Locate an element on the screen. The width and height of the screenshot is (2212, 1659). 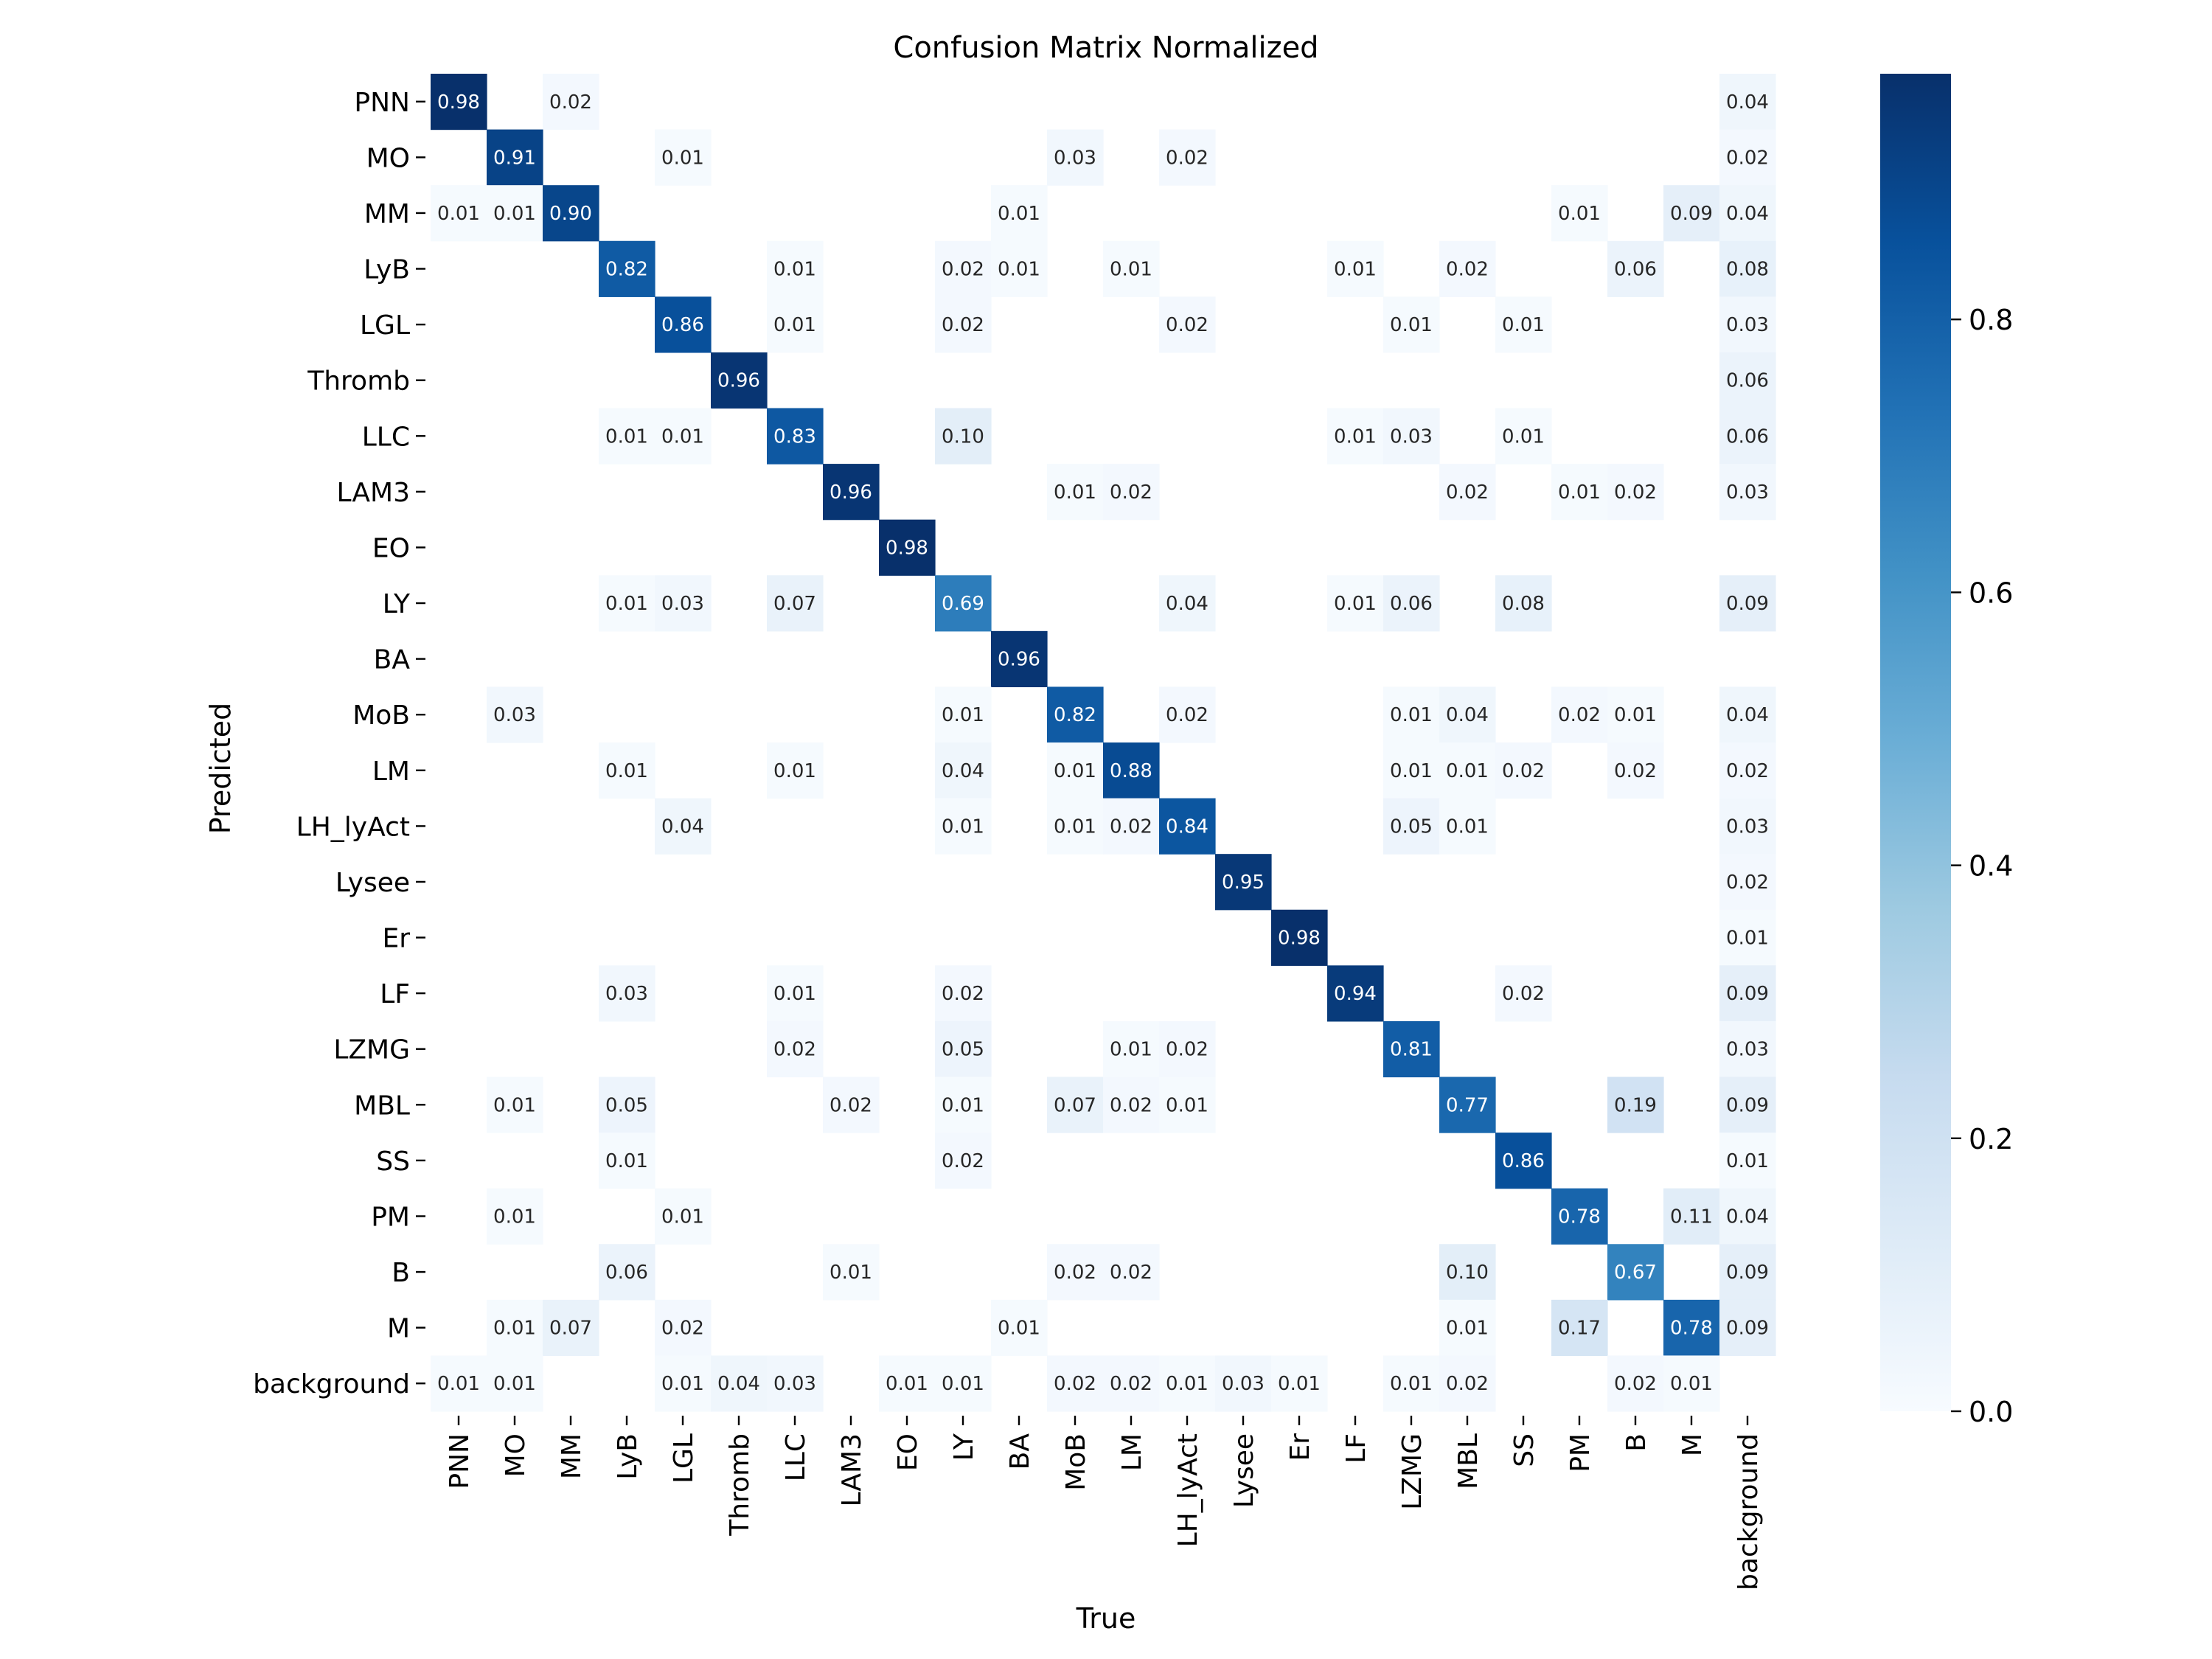
y-tick-label: PM is located at coordinates (390, 1217).